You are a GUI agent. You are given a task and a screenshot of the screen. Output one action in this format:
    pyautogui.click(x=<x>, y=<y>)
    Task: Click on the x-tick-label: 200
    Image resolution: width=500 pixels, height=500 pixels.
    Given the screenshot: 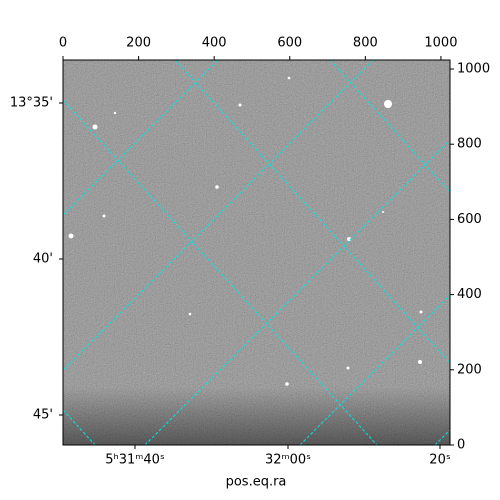 What is the action you would take?
    pyautogui.click(x=138, y=43)
    